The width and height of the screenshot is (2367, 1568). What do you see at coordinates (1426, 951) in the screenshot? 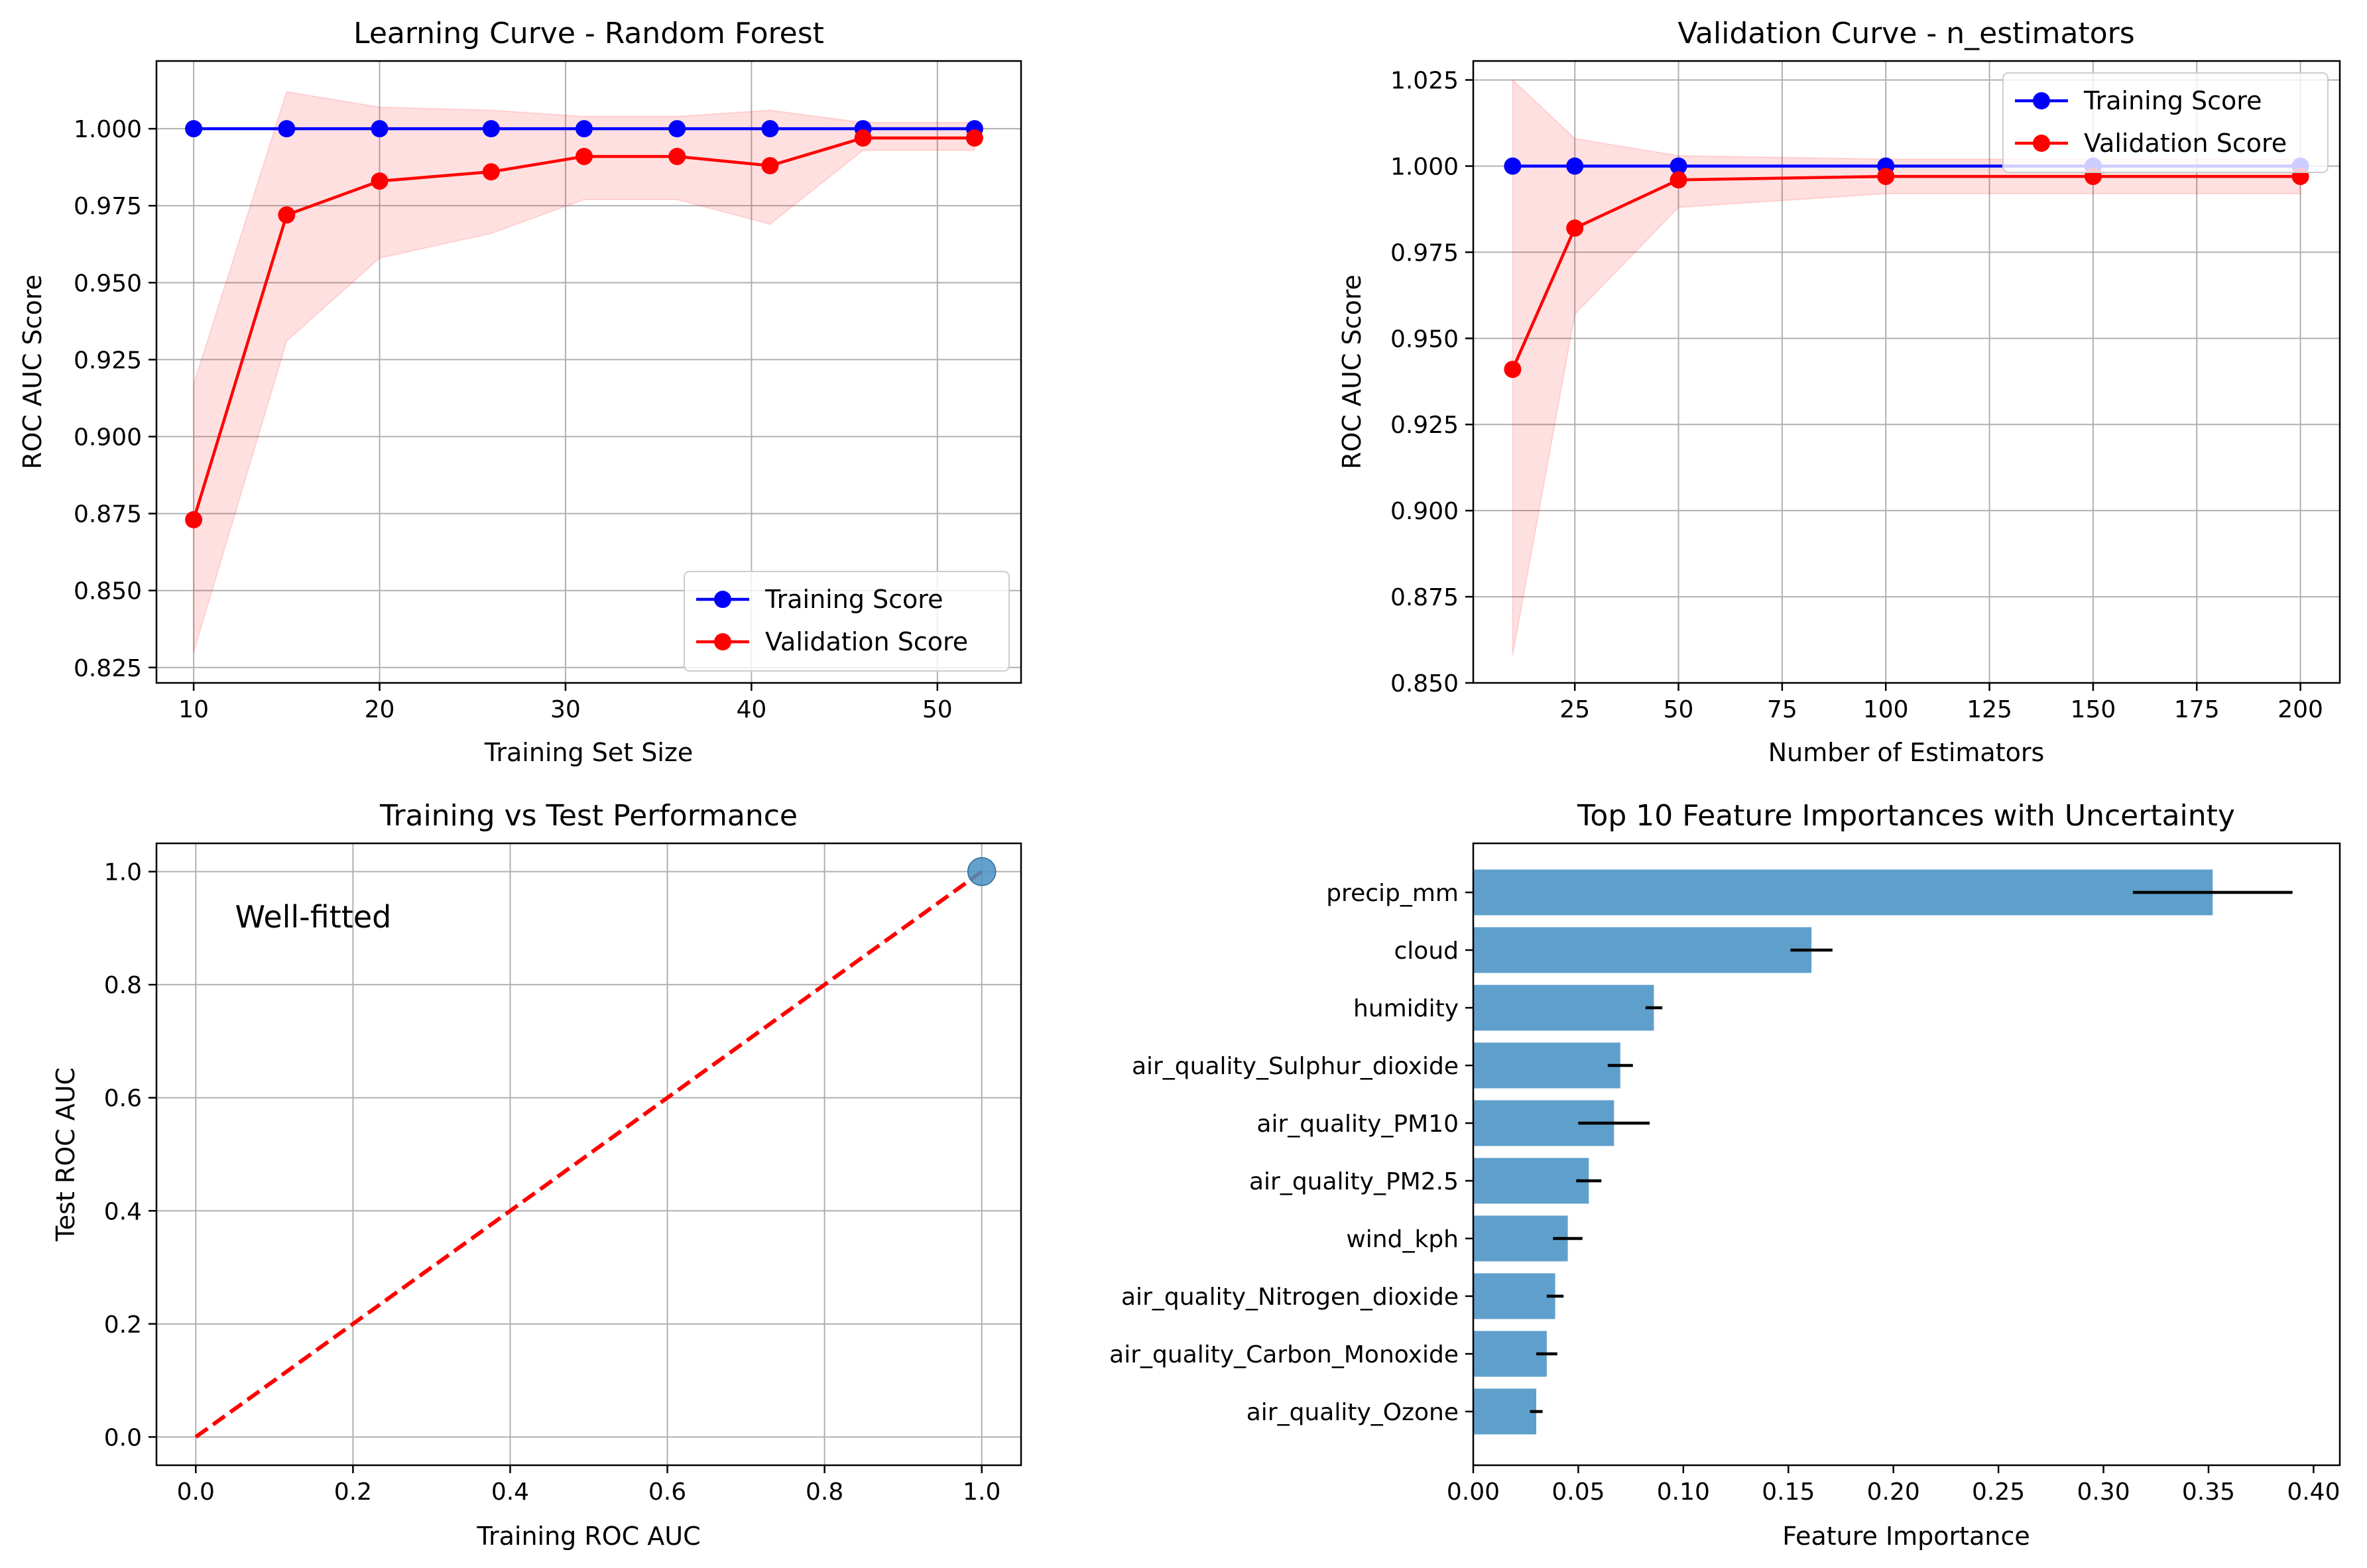
I see `feature-importance-category-label: cloud` at bounding box center [1426, 951].